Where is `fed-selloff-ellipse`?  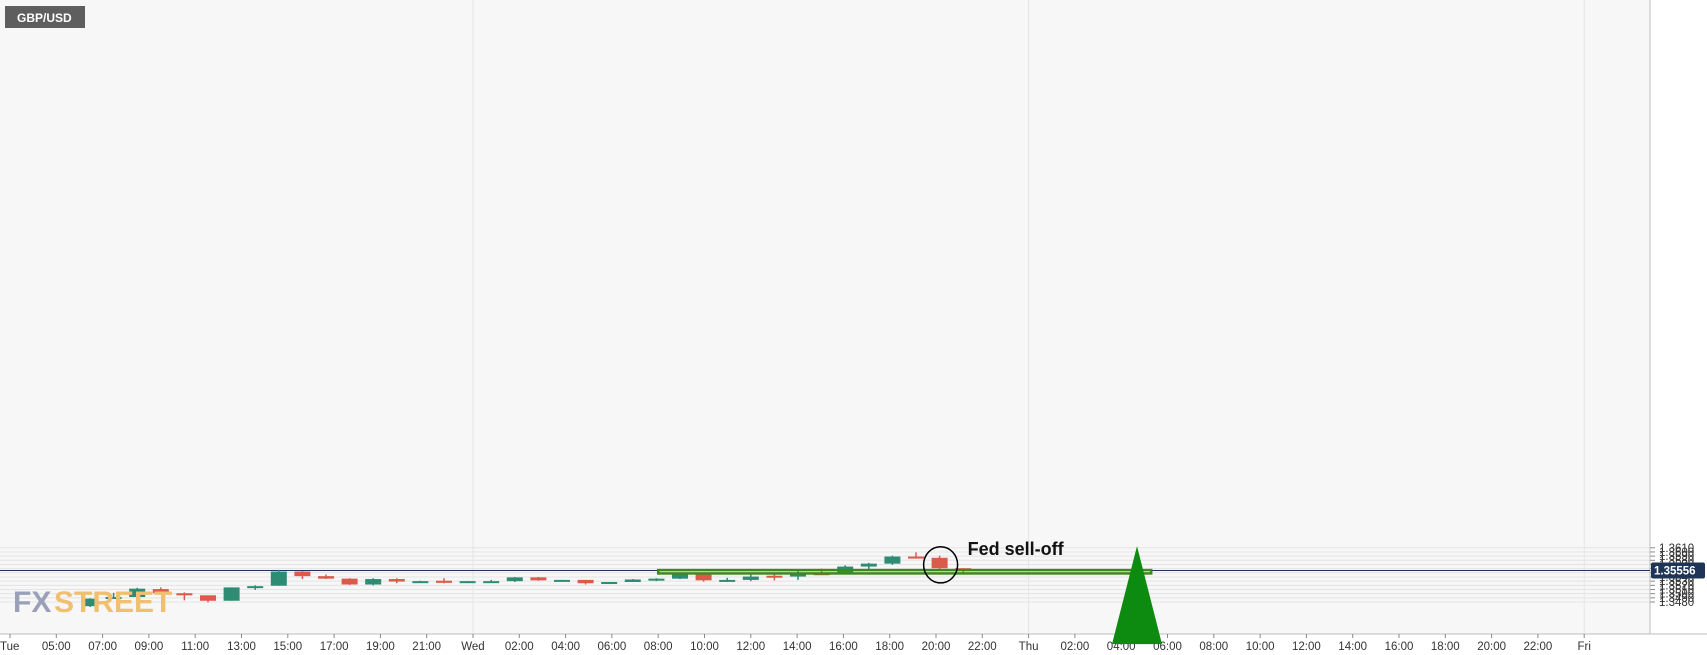
fed-selloff-ellipse is located at coordinates (940, 564).